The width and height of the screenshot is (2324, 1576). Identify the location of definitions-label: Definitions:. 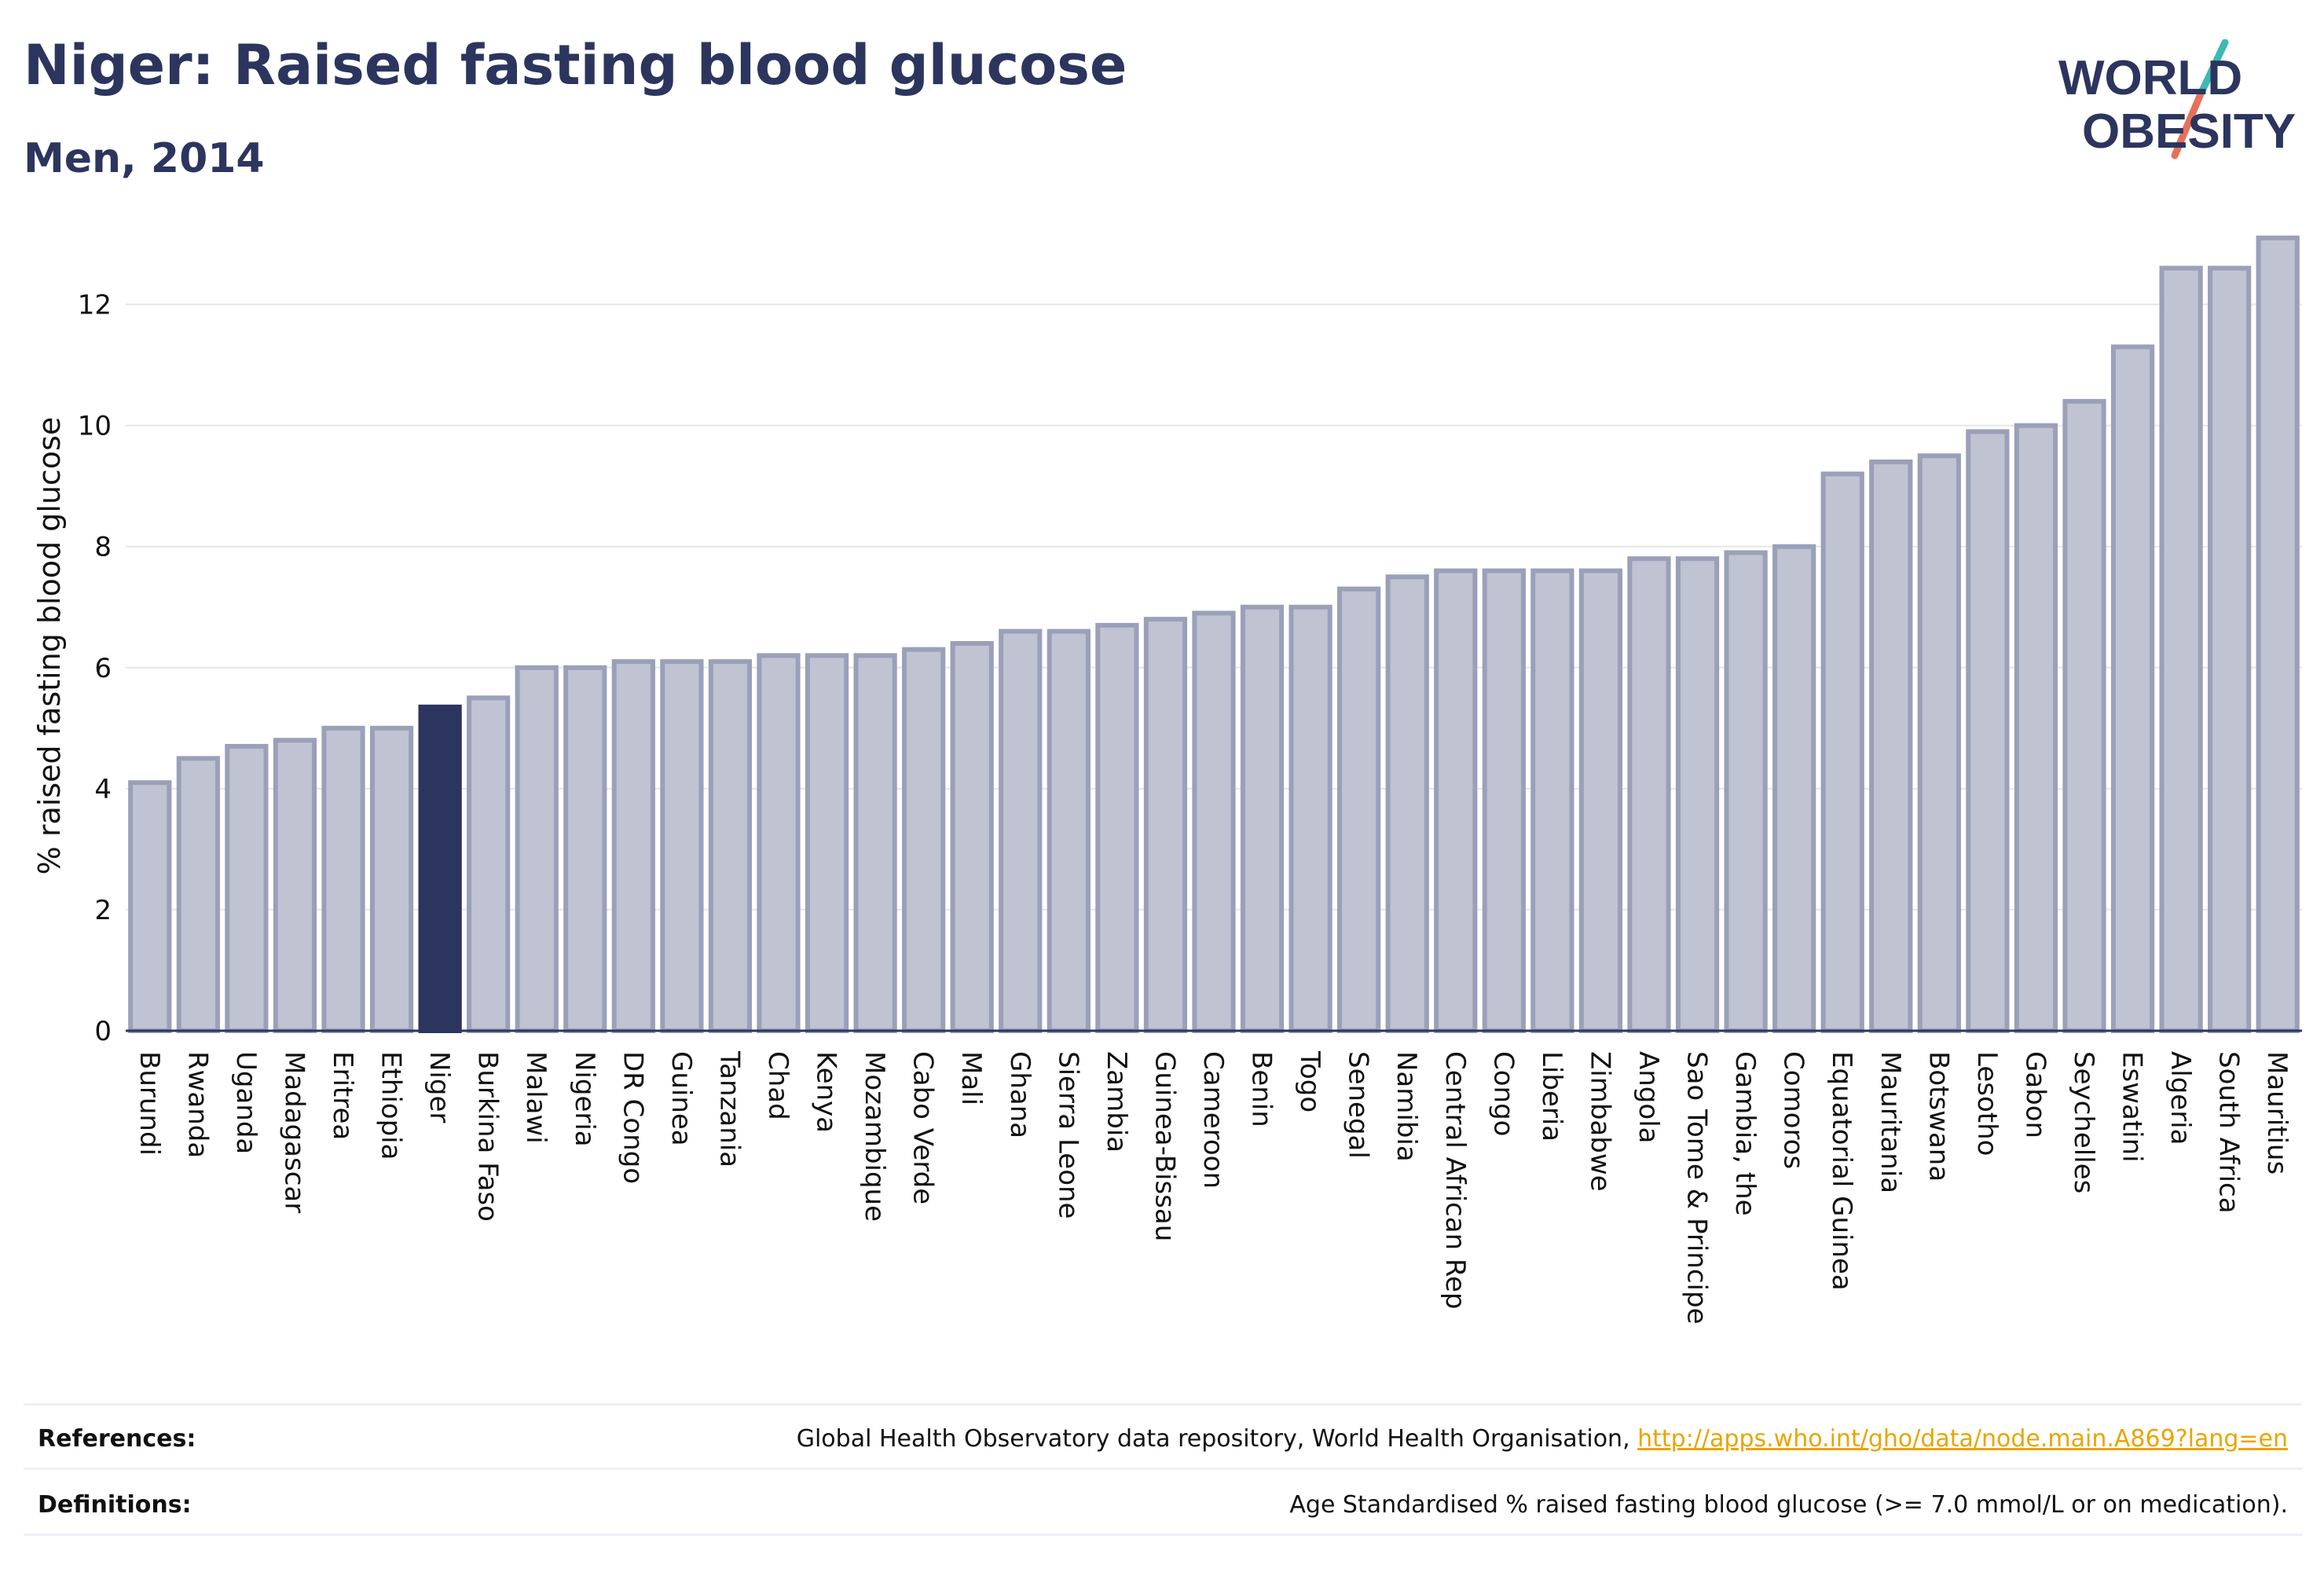
(115, 1505).